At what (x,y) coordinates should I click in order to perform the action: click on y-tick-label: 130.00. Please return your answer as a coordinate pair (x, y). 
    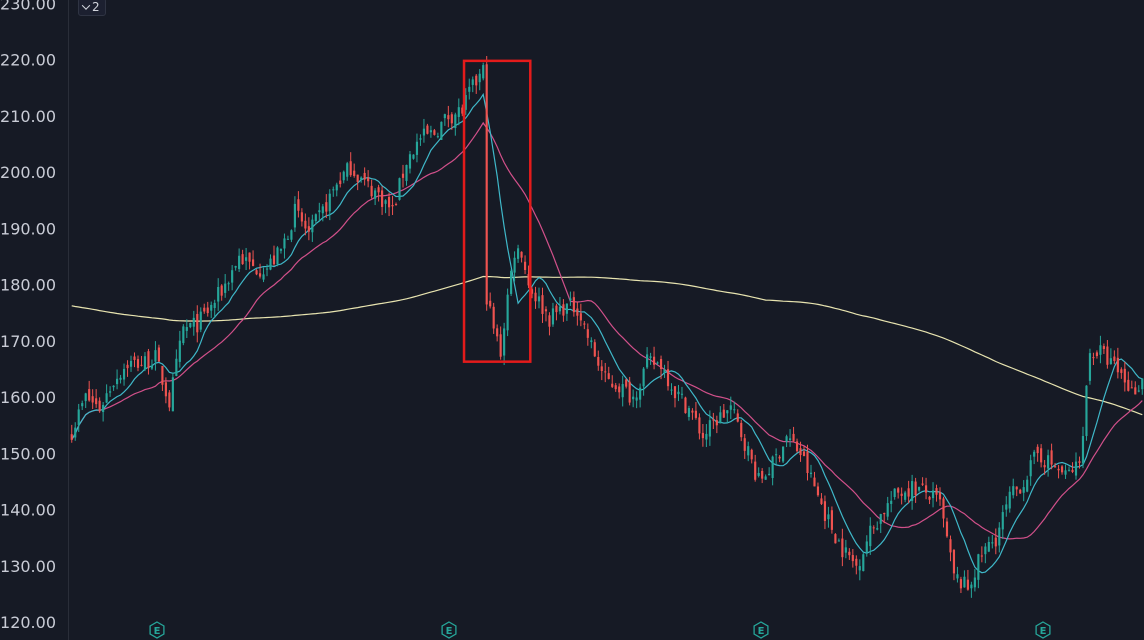
    Looking at the image, I should click on (28, 566).